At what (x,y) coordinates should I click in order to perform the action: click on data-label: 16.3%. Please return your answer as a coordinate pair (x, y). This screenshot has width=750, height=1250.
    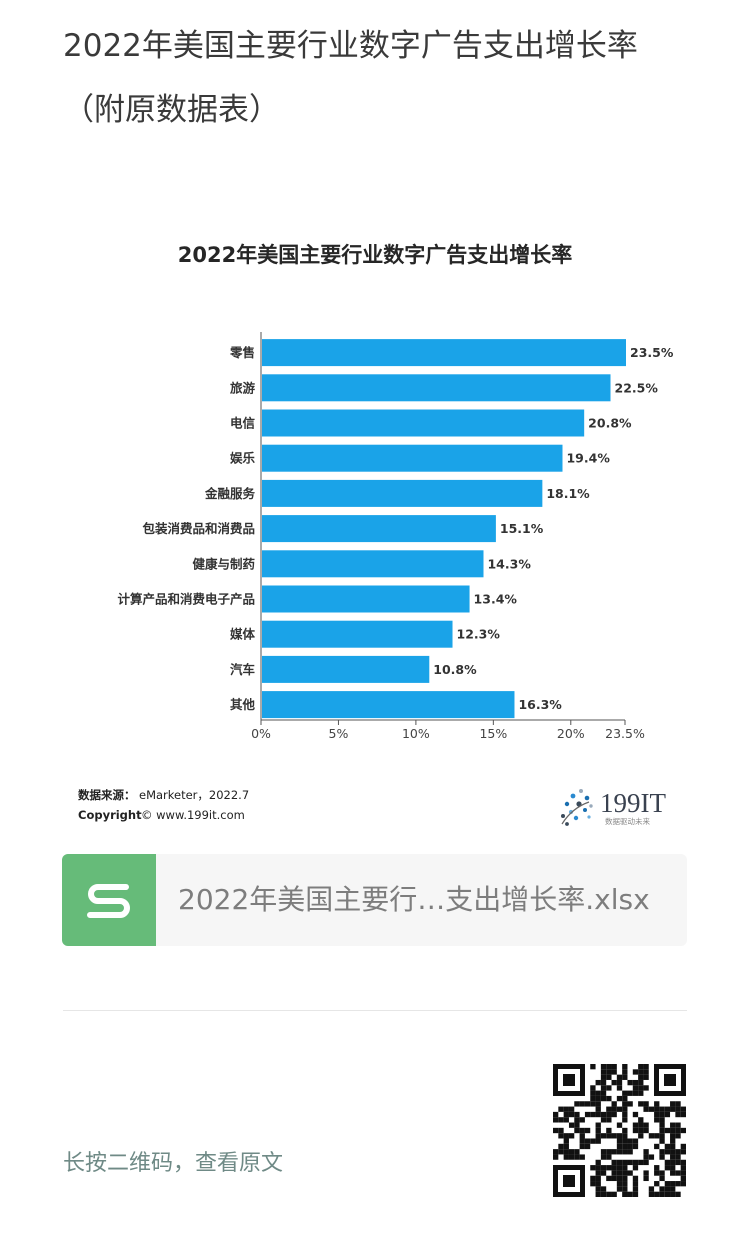
    Looking at the image, I should click on (540, 704).